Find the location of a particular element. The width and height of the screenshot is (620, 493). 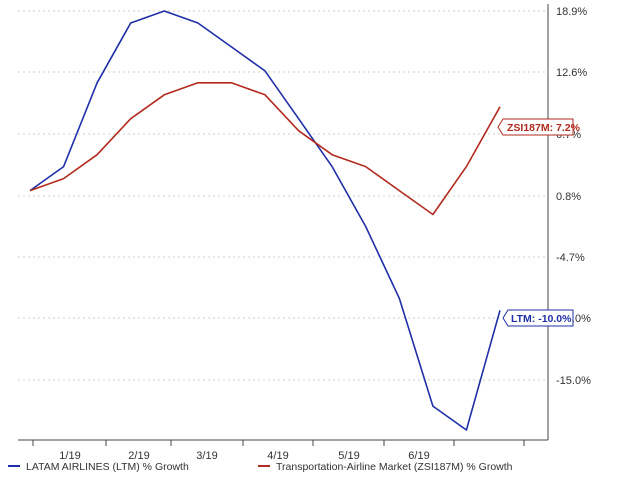

y-tick-label: -4.7% is located at coordinates (570, 258).